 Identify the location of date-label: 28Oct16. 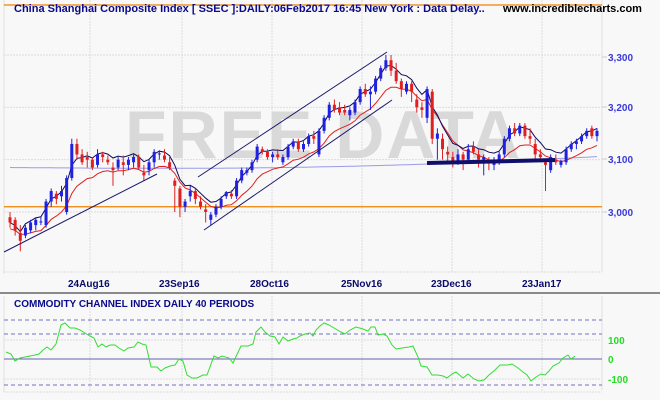
(269, 284).